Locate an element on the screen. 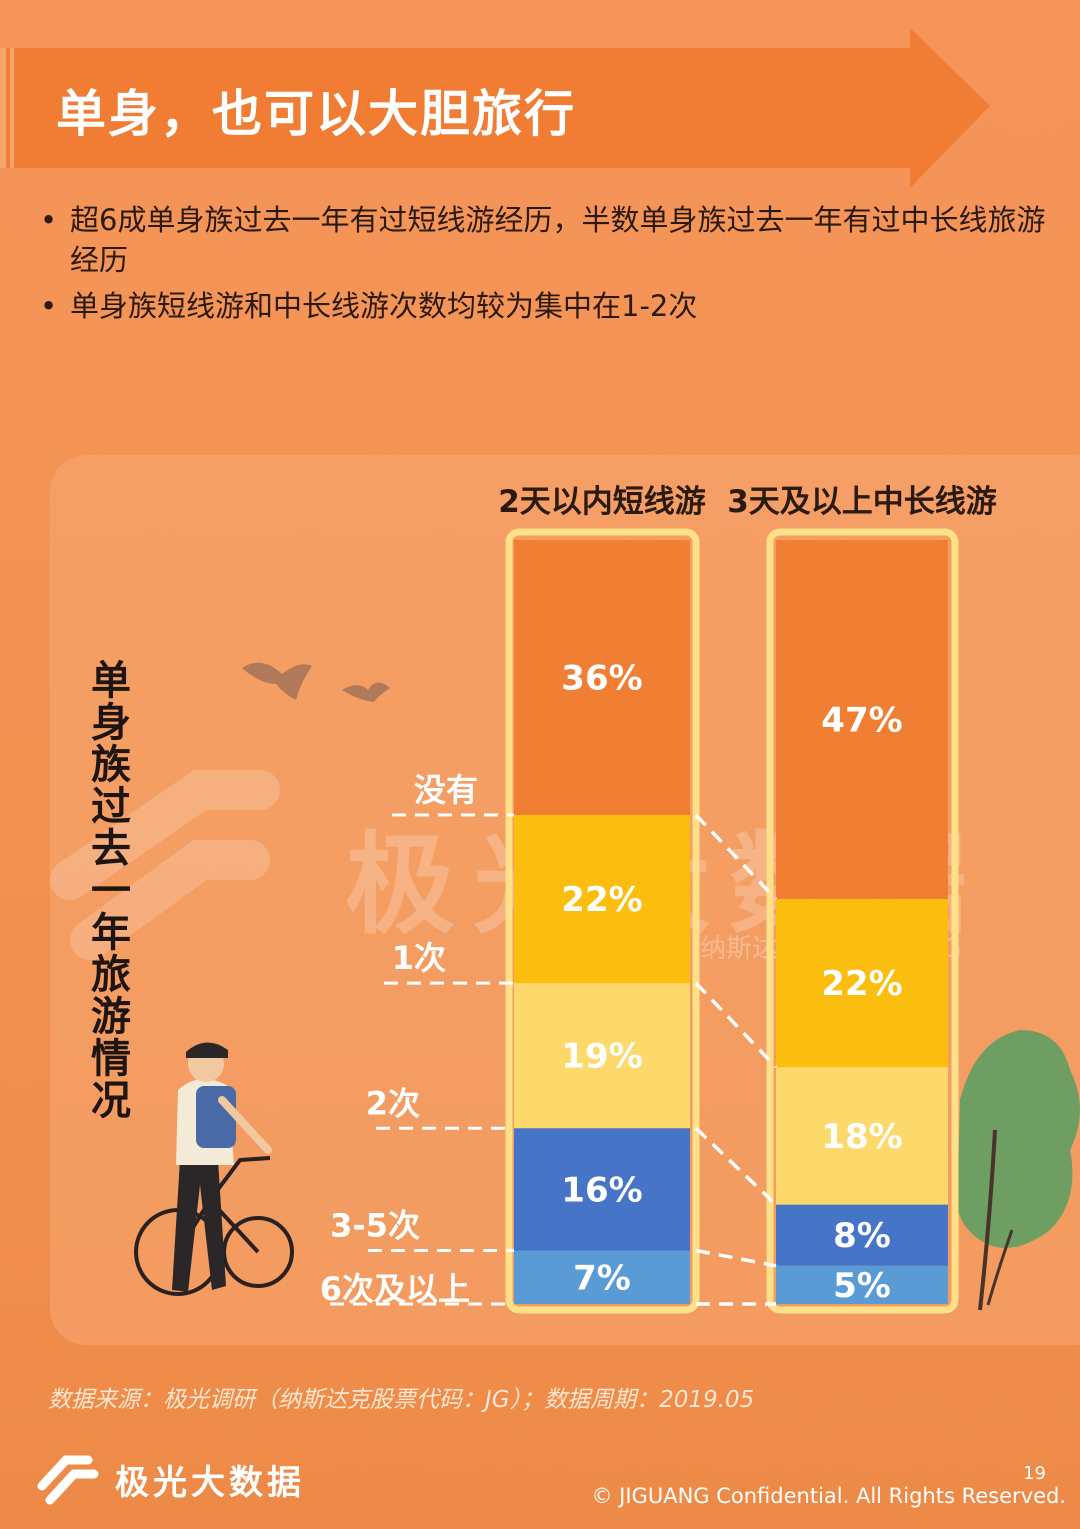  page-number: 19 is located at coordinates (1034, 1473).